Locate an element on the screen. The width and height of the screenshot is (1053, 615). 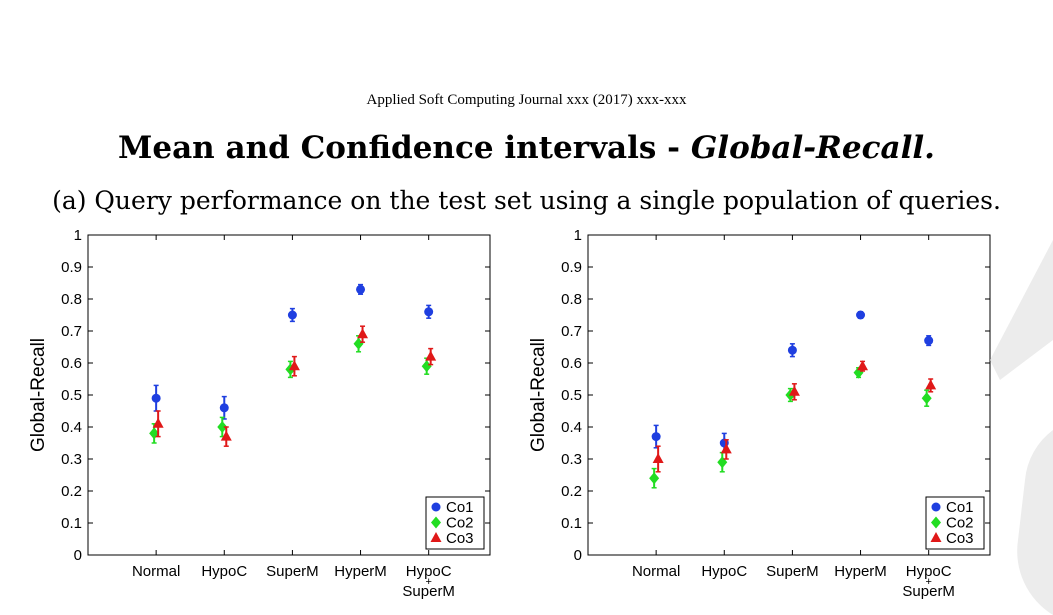
figure-title-italic: Global-Recall. is located at coordinates (812, 148).